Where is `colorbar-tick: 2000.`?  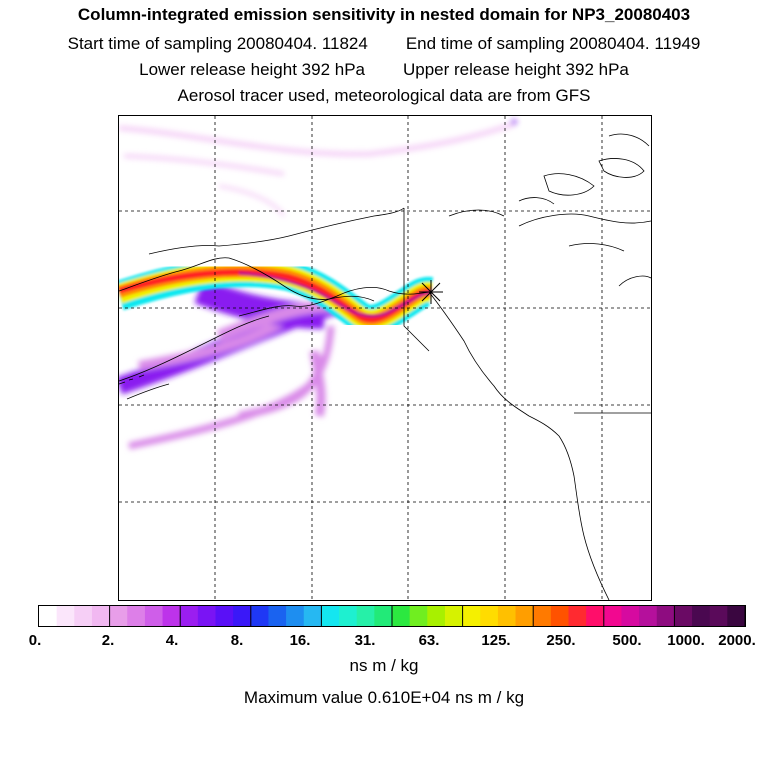 colorbar-tick: 2000. is located at coordinates (737, 640).